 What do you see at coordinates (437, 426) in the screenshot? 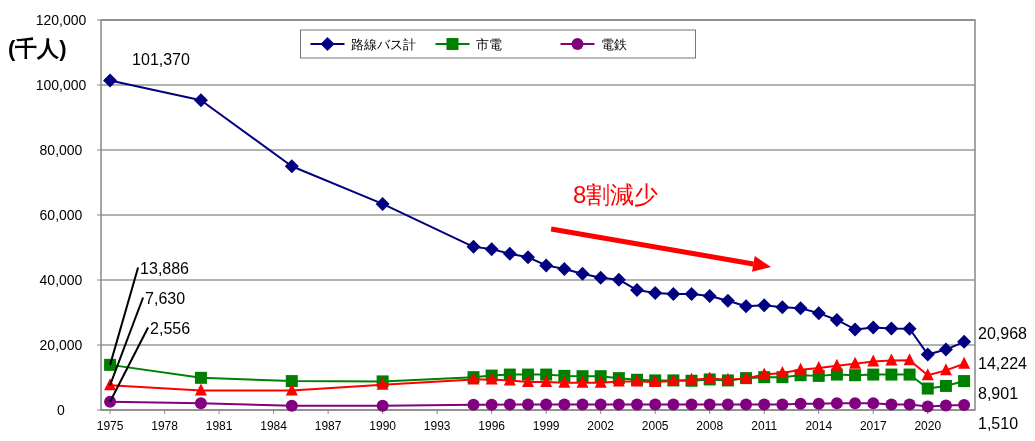
I see `x-tick-label: 1993` at bounding box center [437, 426].